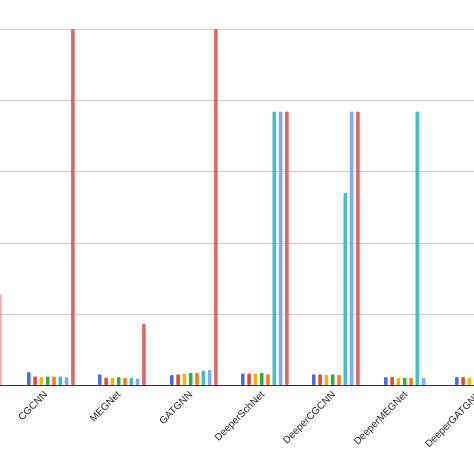 The height and width of the screenshot is (474, 474). Describe the element at coordinates (177, 408) in the screenshot. I see `x-tick-label-gatgnn: GATGNN` at that location.